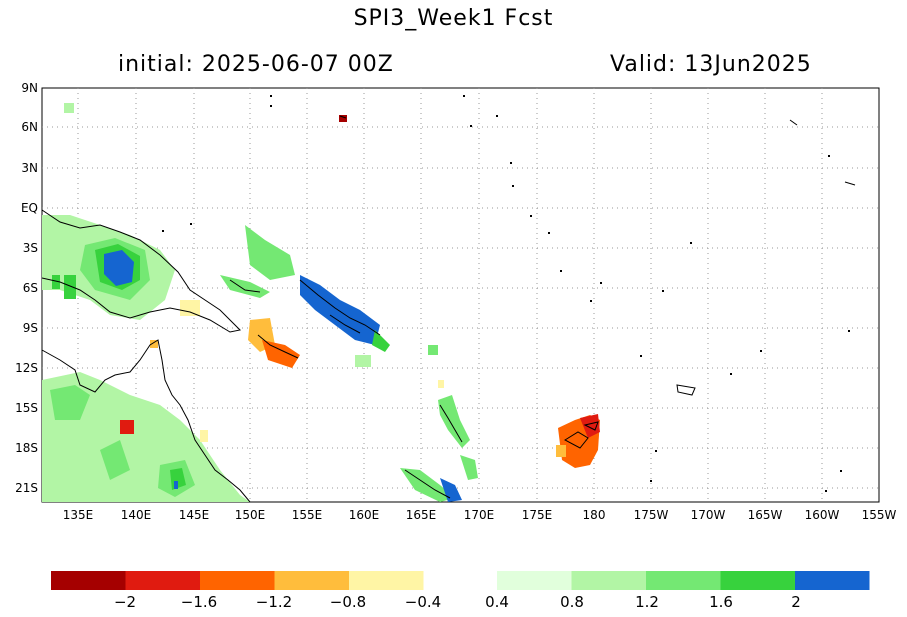 This screenshot has height=617, width=907. I want to click on colorbar-label: 1.2, so click(647, 602).